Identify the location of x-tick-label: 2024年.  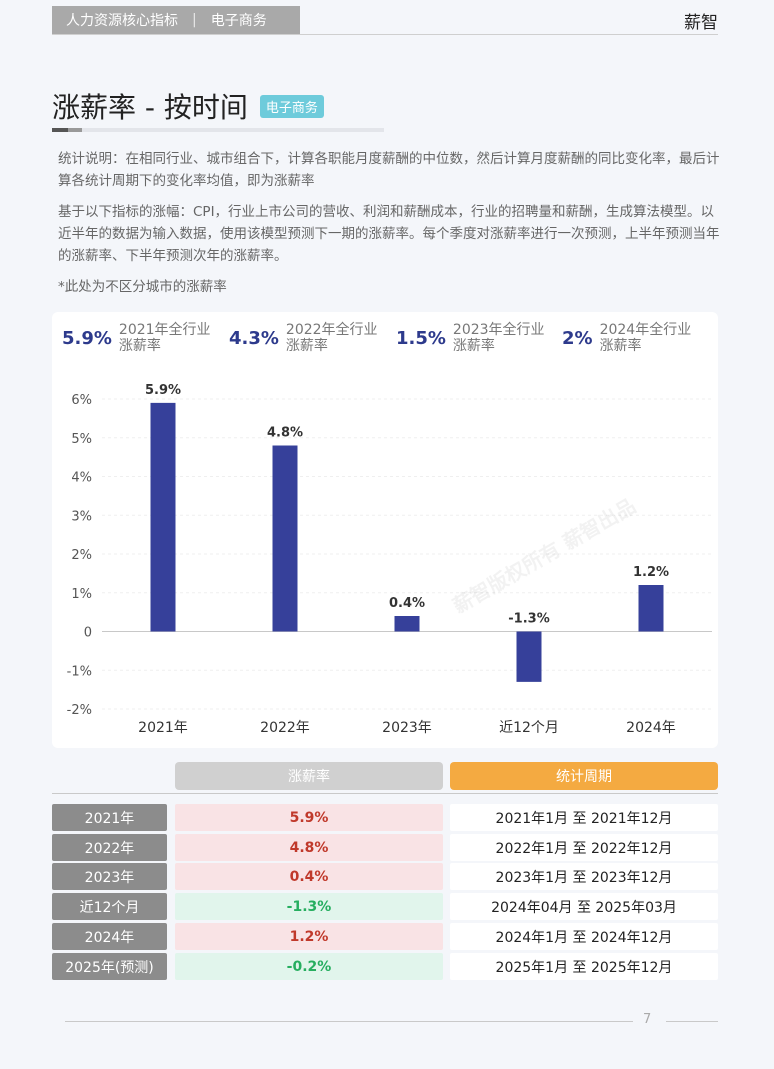
(651, 728).